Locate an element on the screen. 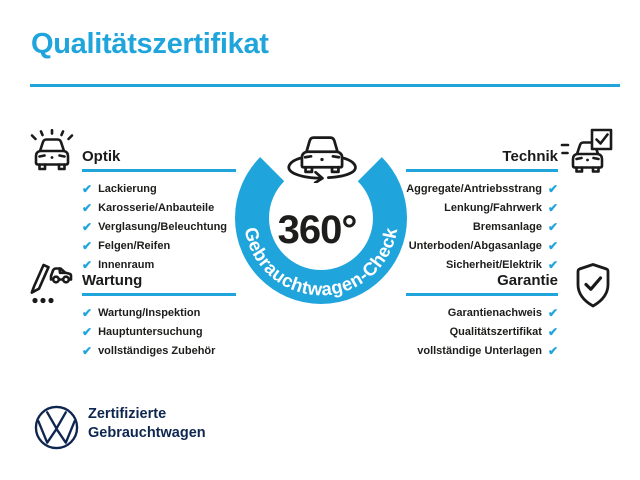 The image size is (640, 480). checklist-item: ✔ Hauptuntersuchung is located at coordinates (167, 332).